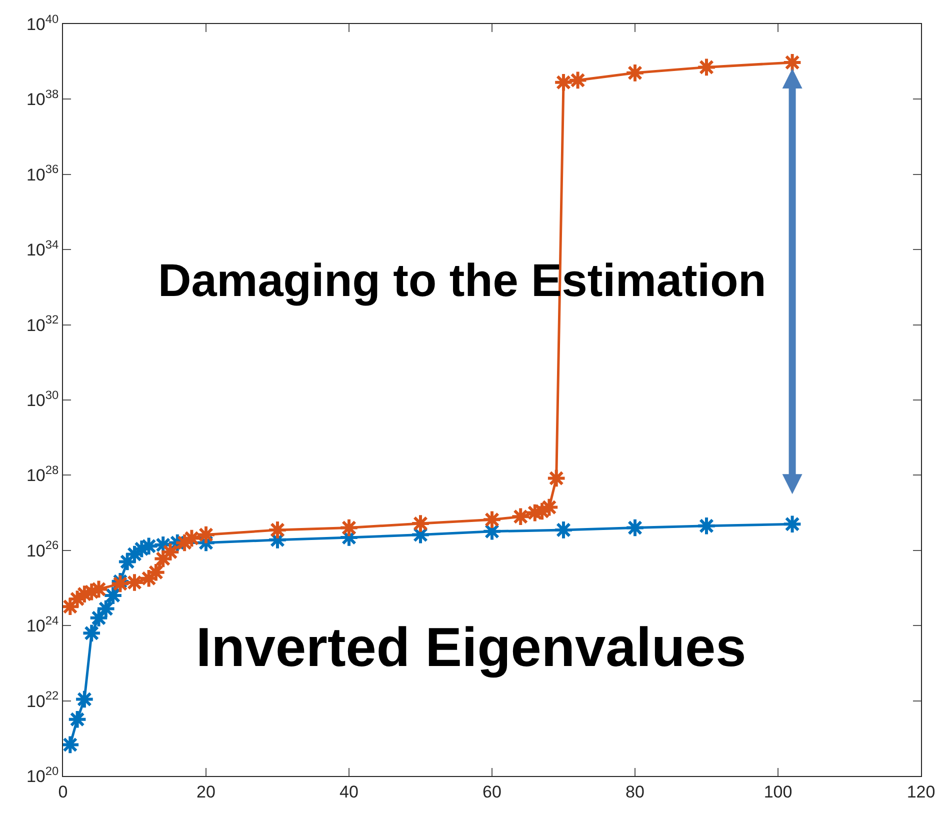 The height and width of the screenshot is (813, 947). Describe the element at coordinates (42, 624) in the screenshot. I see `y-tick-label: 10$^{24}$` at that location.